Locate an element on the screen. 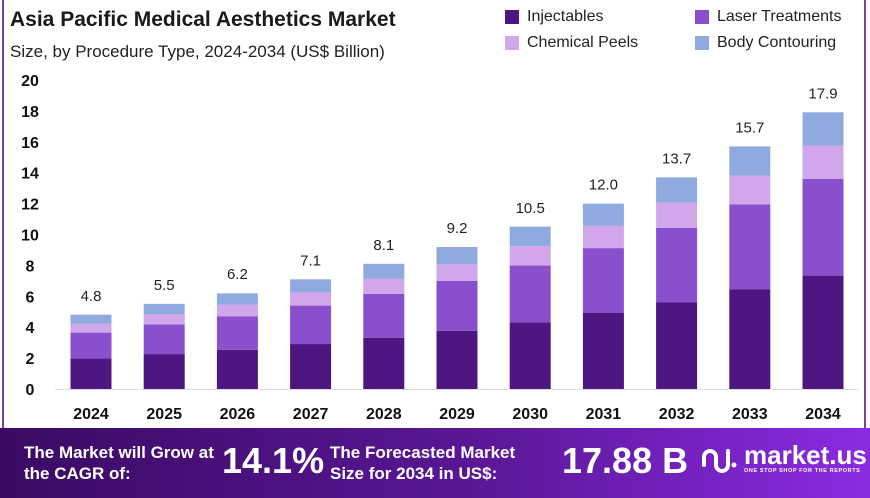 This screenshot has width=870, height=498. bar-segment-chemical-peels-2026 is located at coordinates (237, 310).